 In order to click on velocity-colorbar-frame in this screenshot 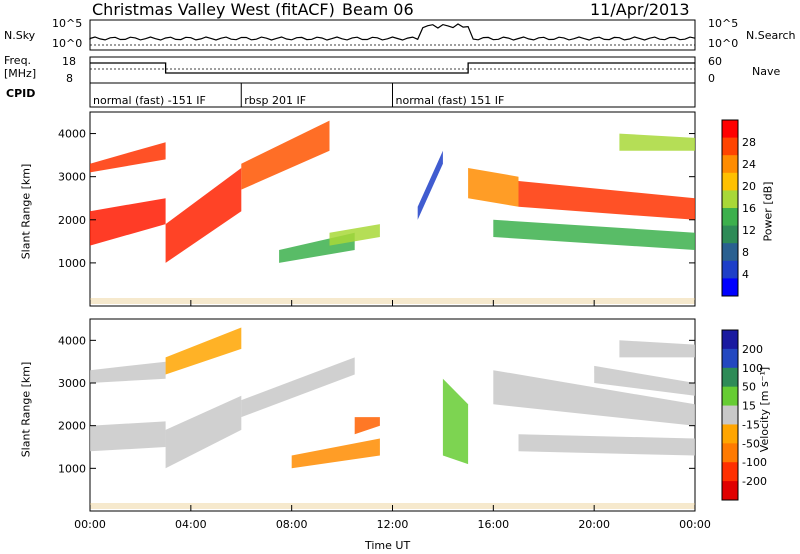, I will do `click(730, 415)`.